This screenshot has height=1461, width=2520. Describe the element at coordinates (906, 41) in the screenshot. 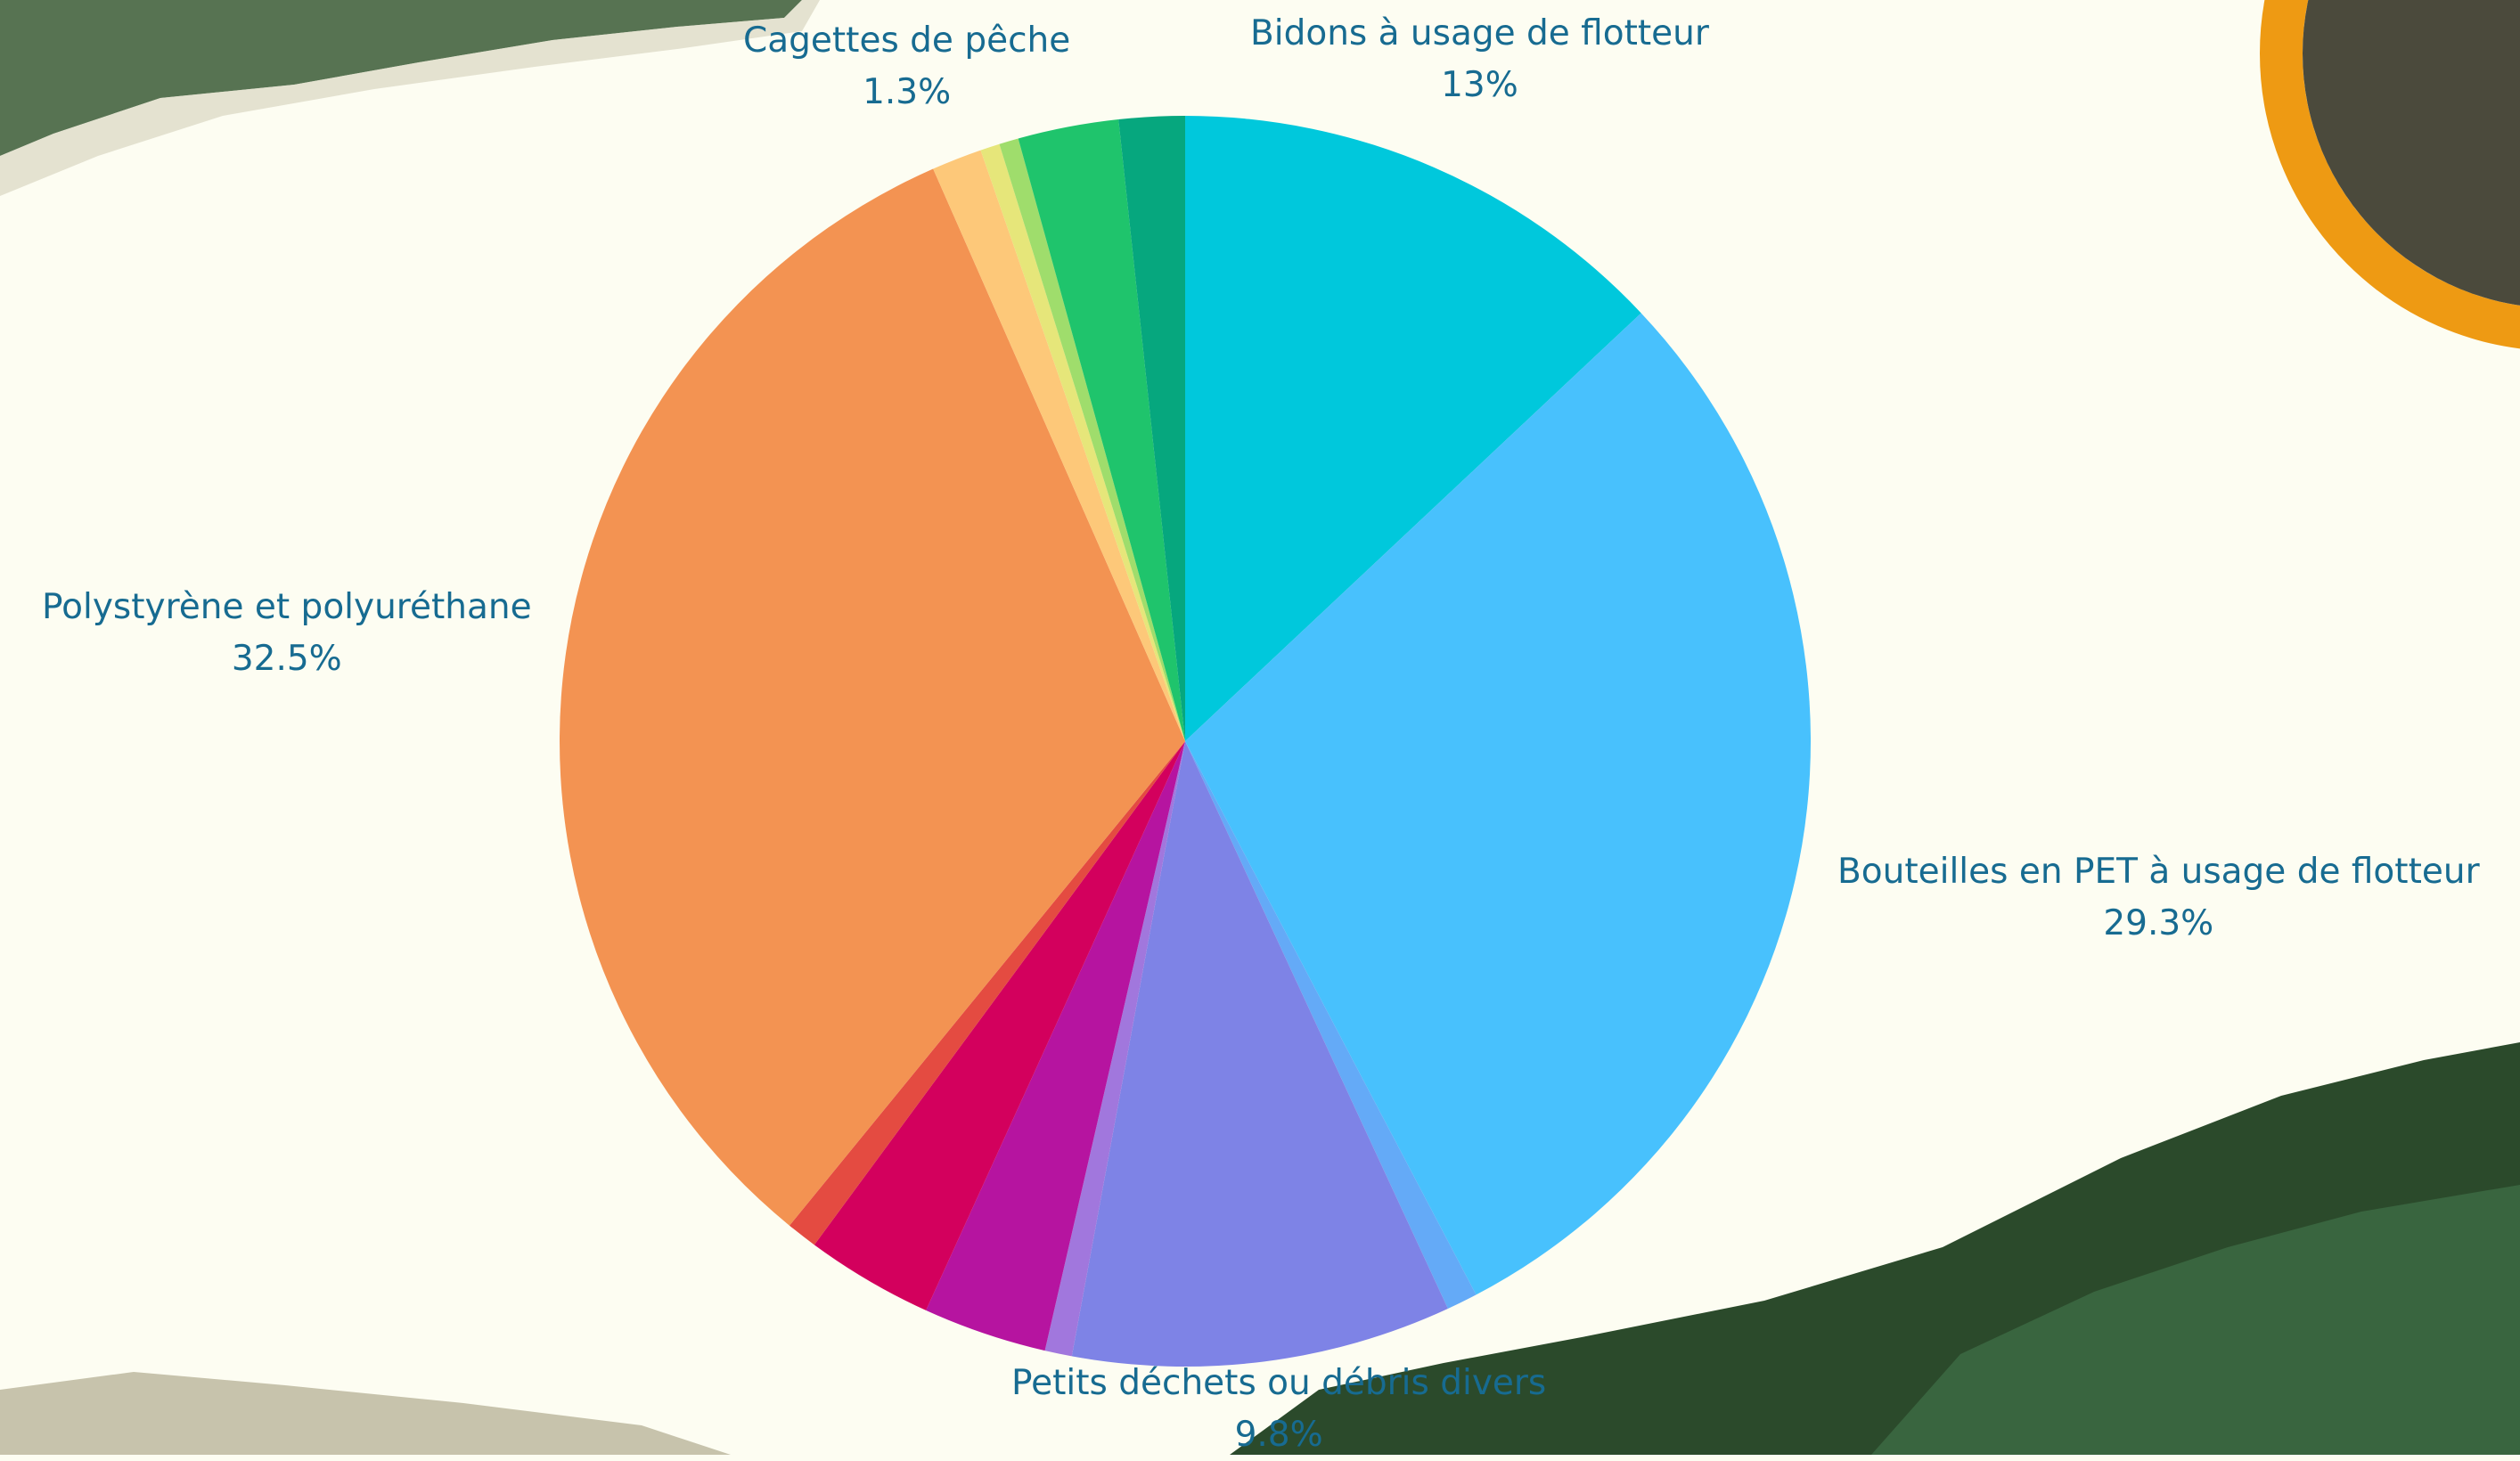

I see `slice-label-name: Cagettes de pêche` at that location.